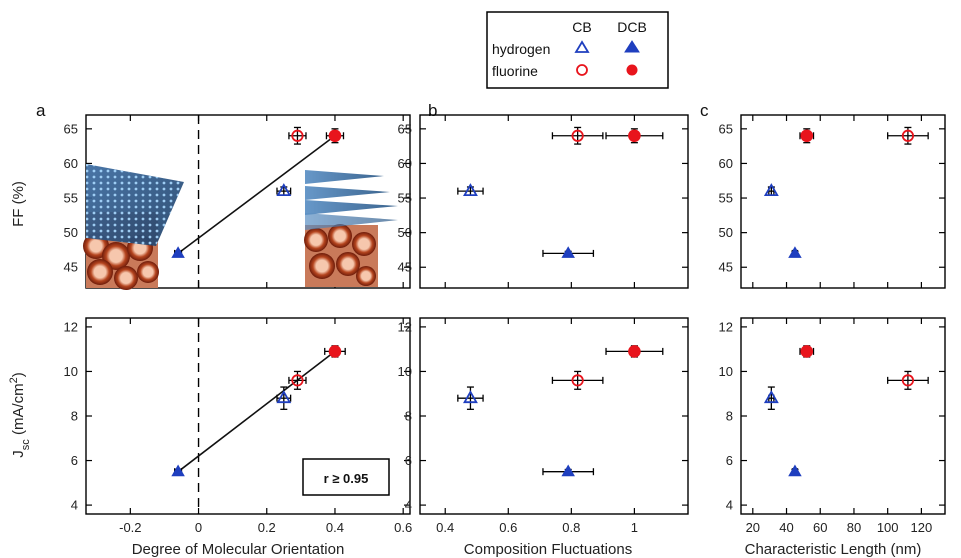  Describe the element at coordinates (515, 71) in the screenshot. I see `legend-label-fluorine: fluorine` at that location.